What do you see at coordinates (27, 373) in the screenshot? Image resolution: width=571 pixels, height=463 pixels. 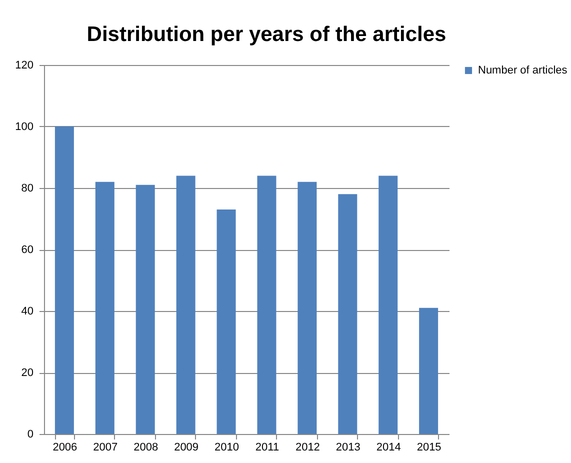 I see `y-tick-label: 20` at bounding box center [27, 373].